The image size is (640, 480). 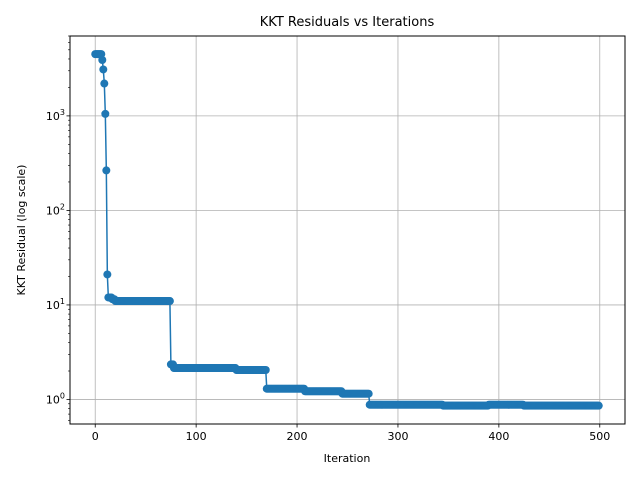 I want to click on x-tick-label: 500, so click(x=599, y=436).